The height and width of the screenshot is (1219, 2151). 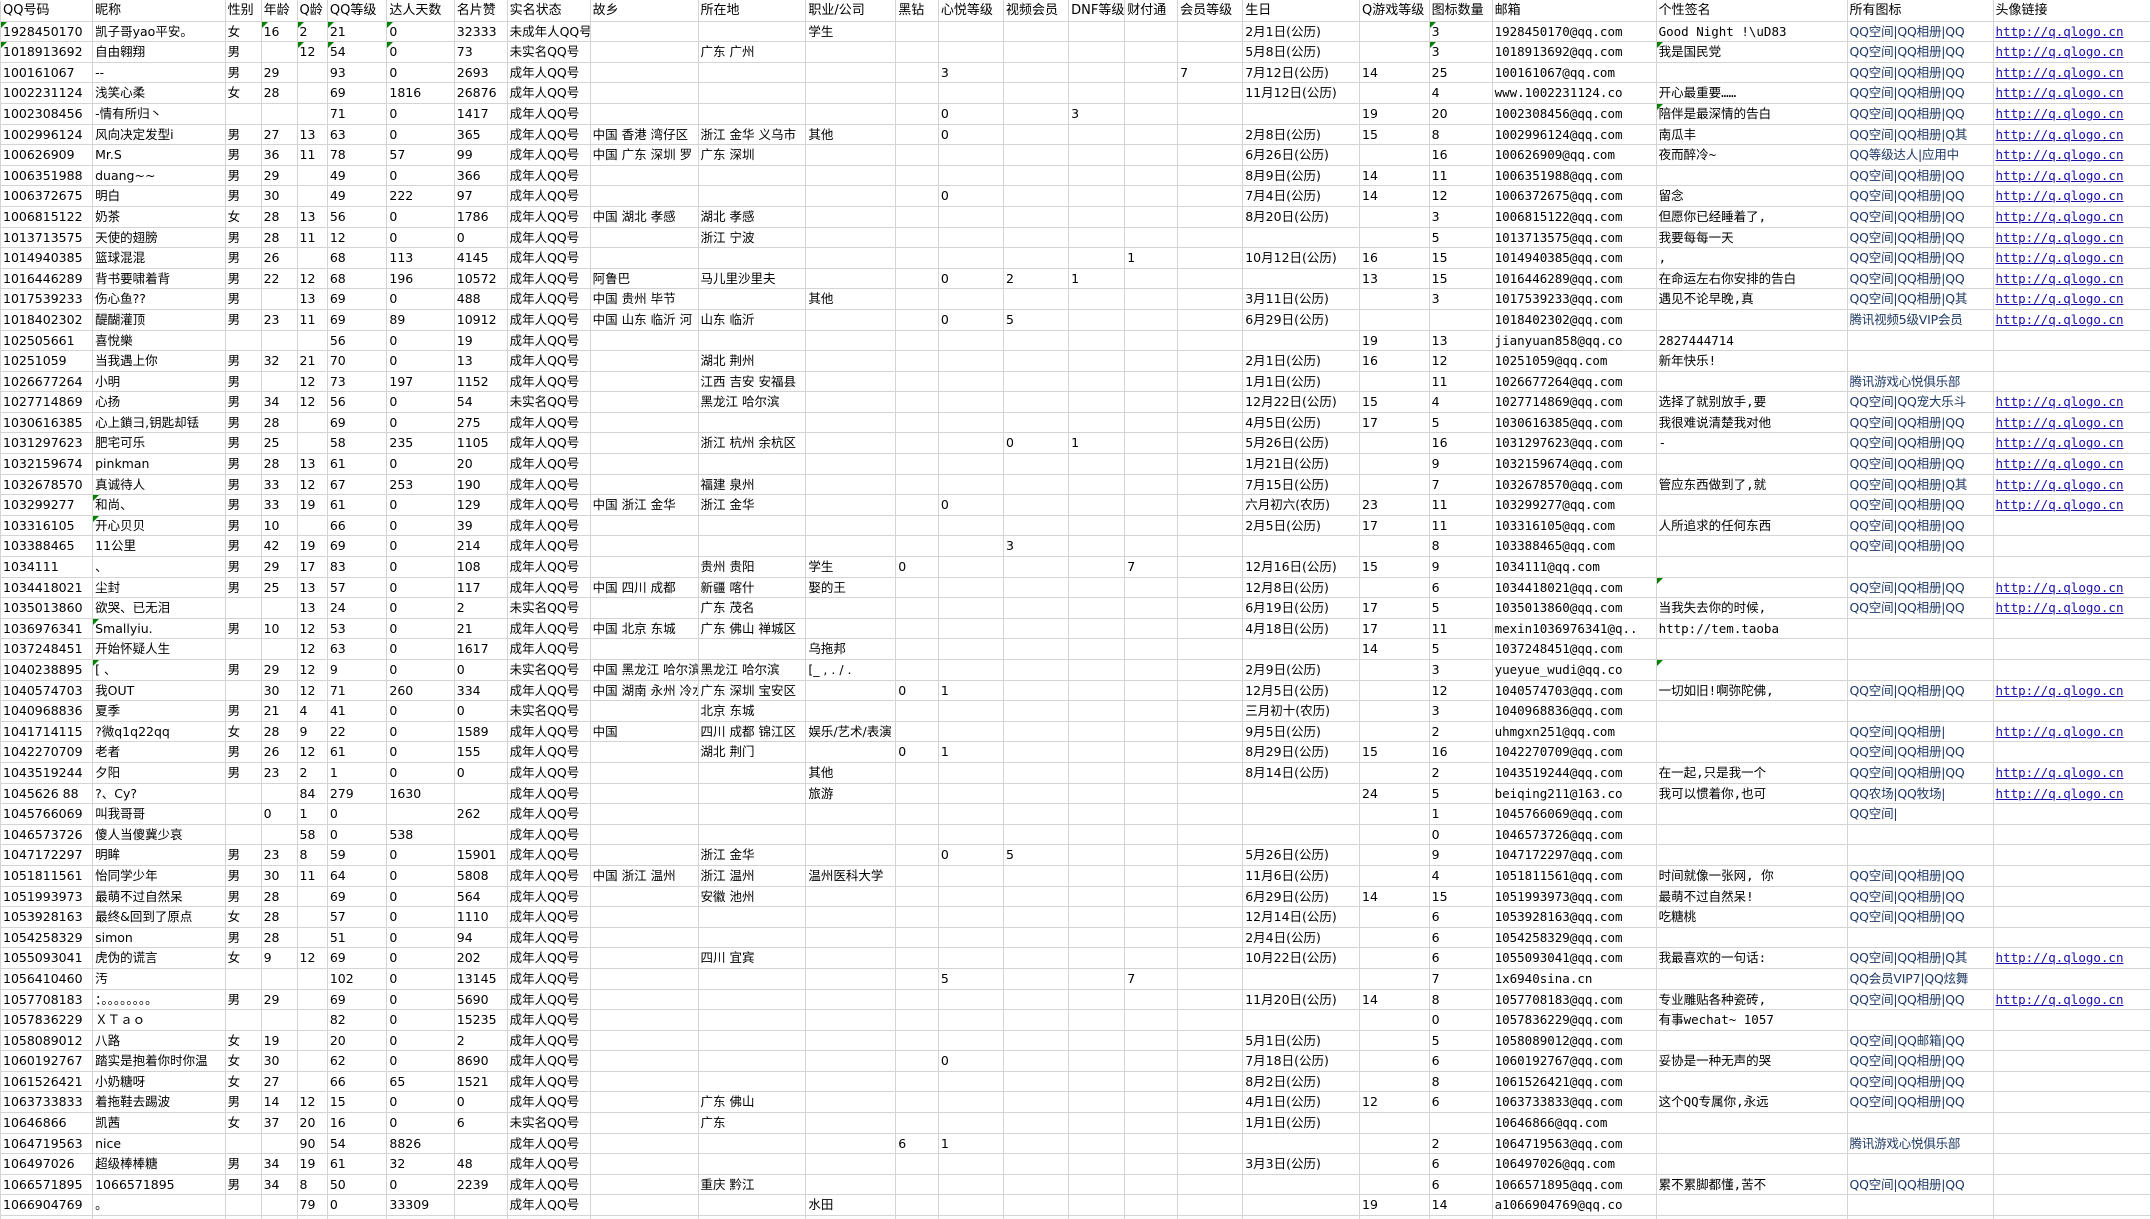 What do you see at coordinates (1301, 134) in the screenshot?
I see `cell-birthday: 2月8日(公历)` at bounding box center [1301, 134].